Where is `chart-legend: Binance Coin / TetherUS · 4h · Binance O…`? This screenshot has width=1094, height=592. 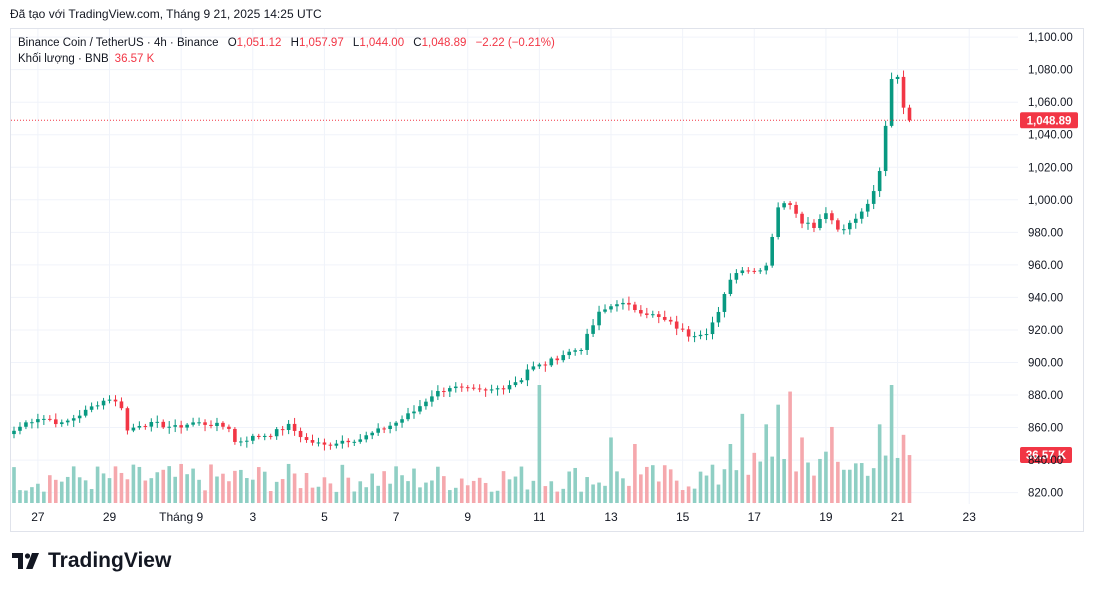 chart-legend: Binance Coin / TetherUS · 4h · Binance O… is located at coordinates (286, 51).